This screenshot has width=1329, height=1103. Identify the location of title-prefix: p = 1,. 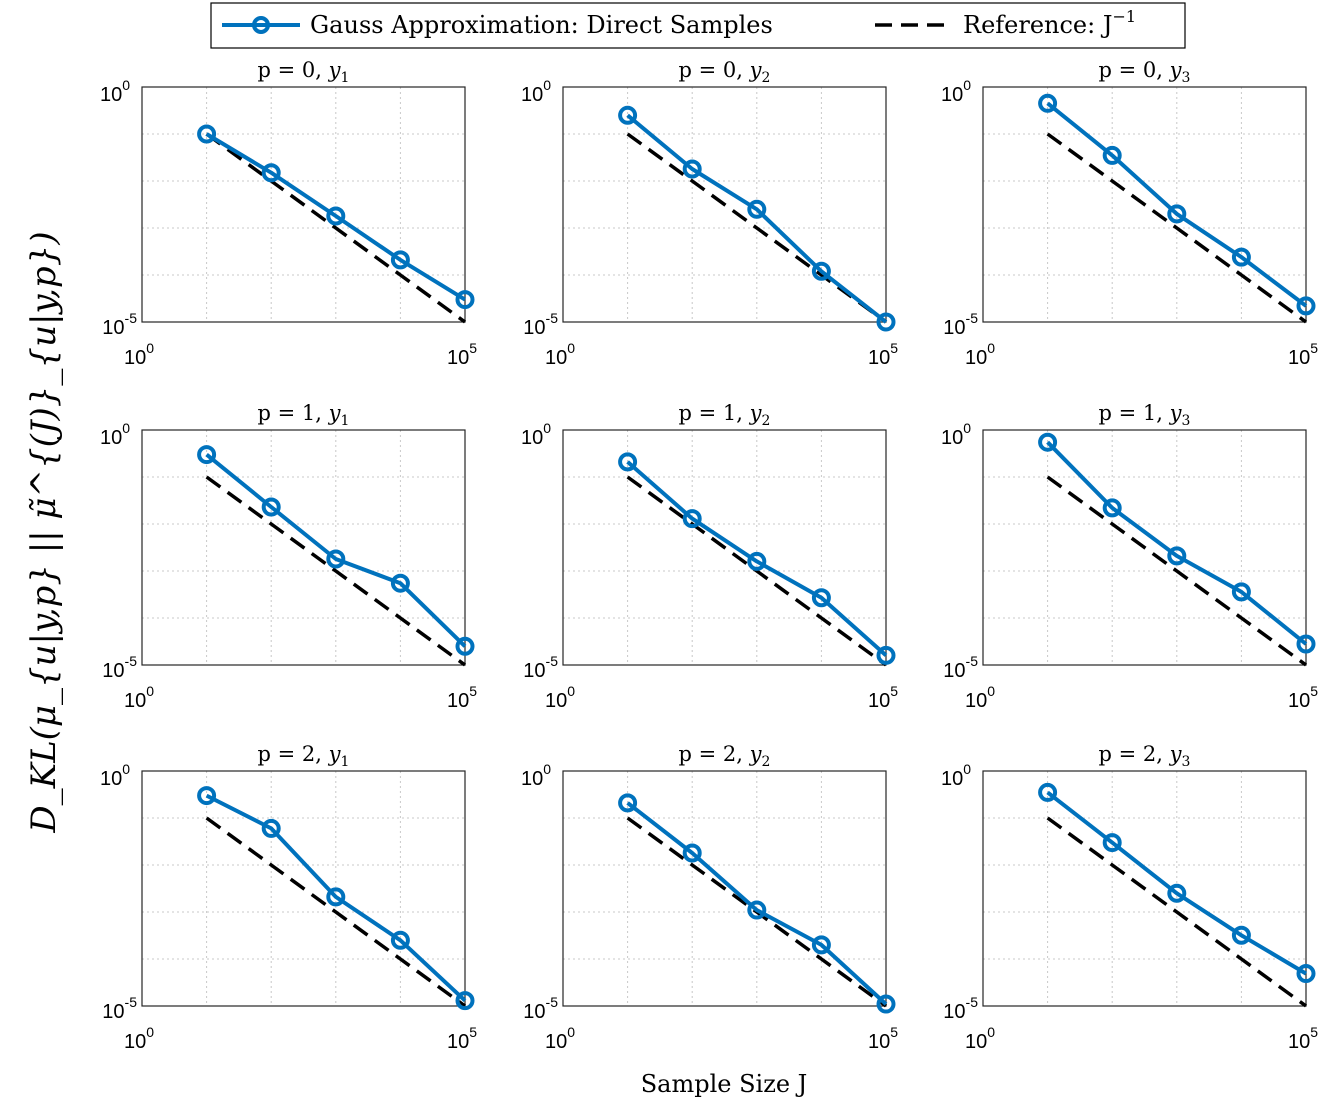
(293, 413).